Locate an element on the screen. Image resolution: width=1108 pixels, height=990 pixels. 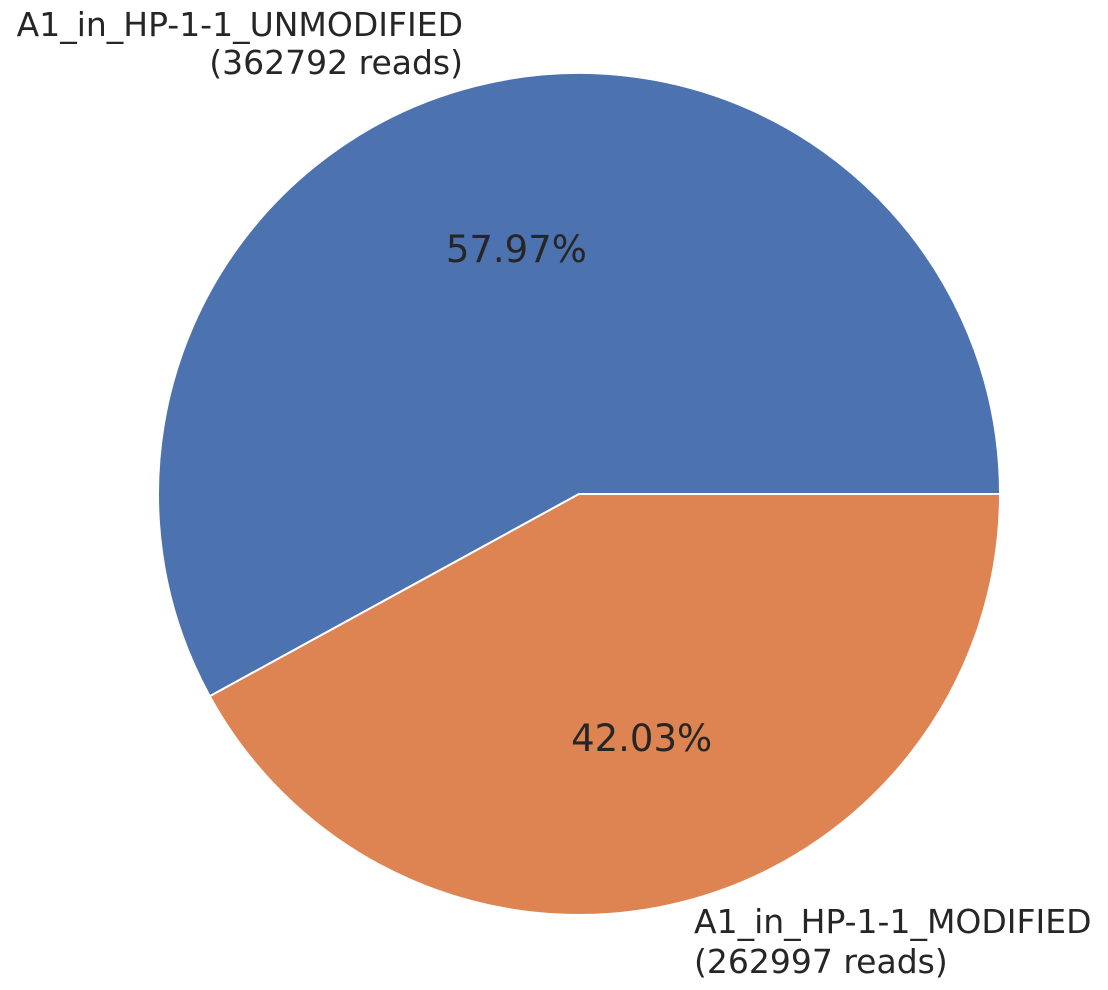
slice-reads-unmodified: (362792 reads) is located at coordinates (336, 62).